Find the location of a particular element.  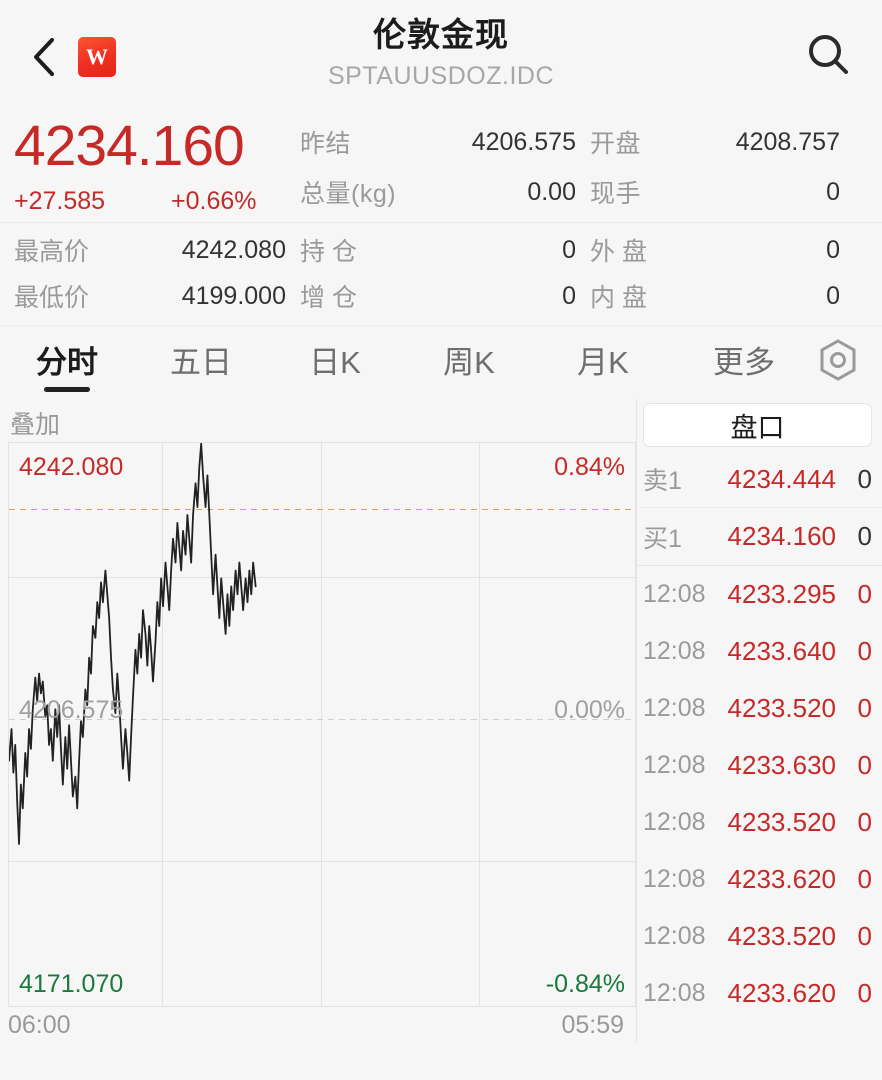

chart-high-label: 4242.080 is located at coordinates (71, 467).